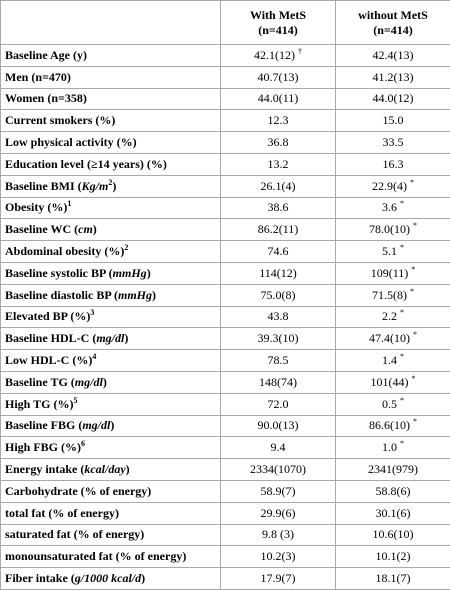  Describe the element at coordinates (392, 448) in the screenshot. I see `value-cell: 1.0 *` at that location.